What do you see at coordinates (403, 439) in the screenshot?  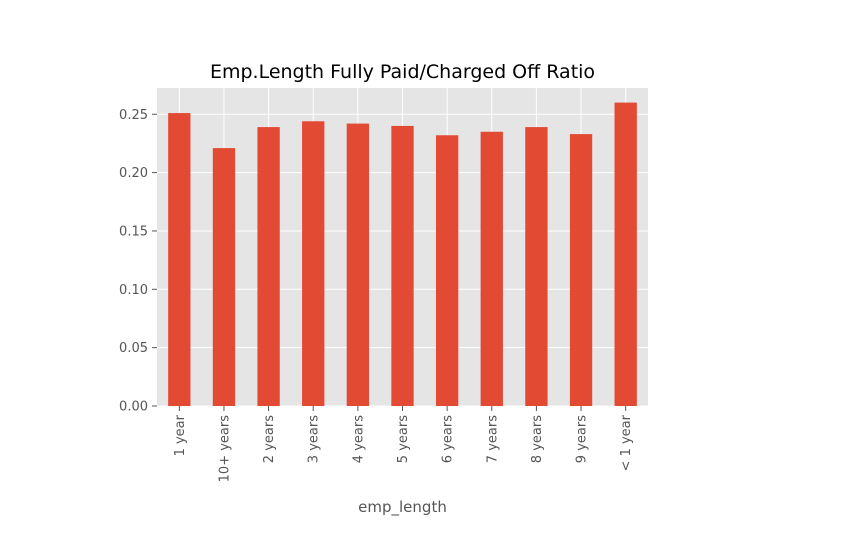 I see `x-tick-label: 5 years` at bounding box center [403, 439].